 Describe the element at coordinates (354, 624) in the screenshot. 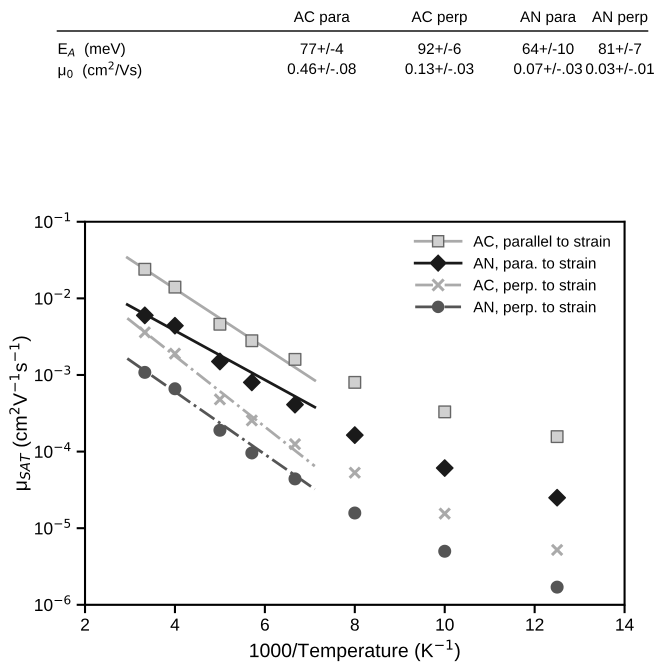

I see `x-tick-label: 8` at that location.